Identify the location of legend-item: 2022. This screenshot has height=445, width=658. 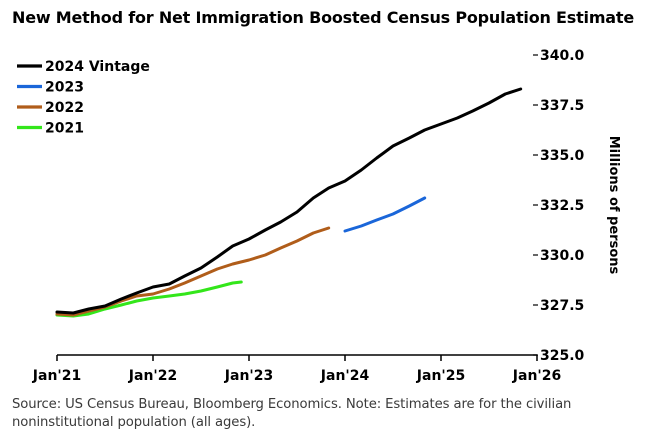
(50, 108).